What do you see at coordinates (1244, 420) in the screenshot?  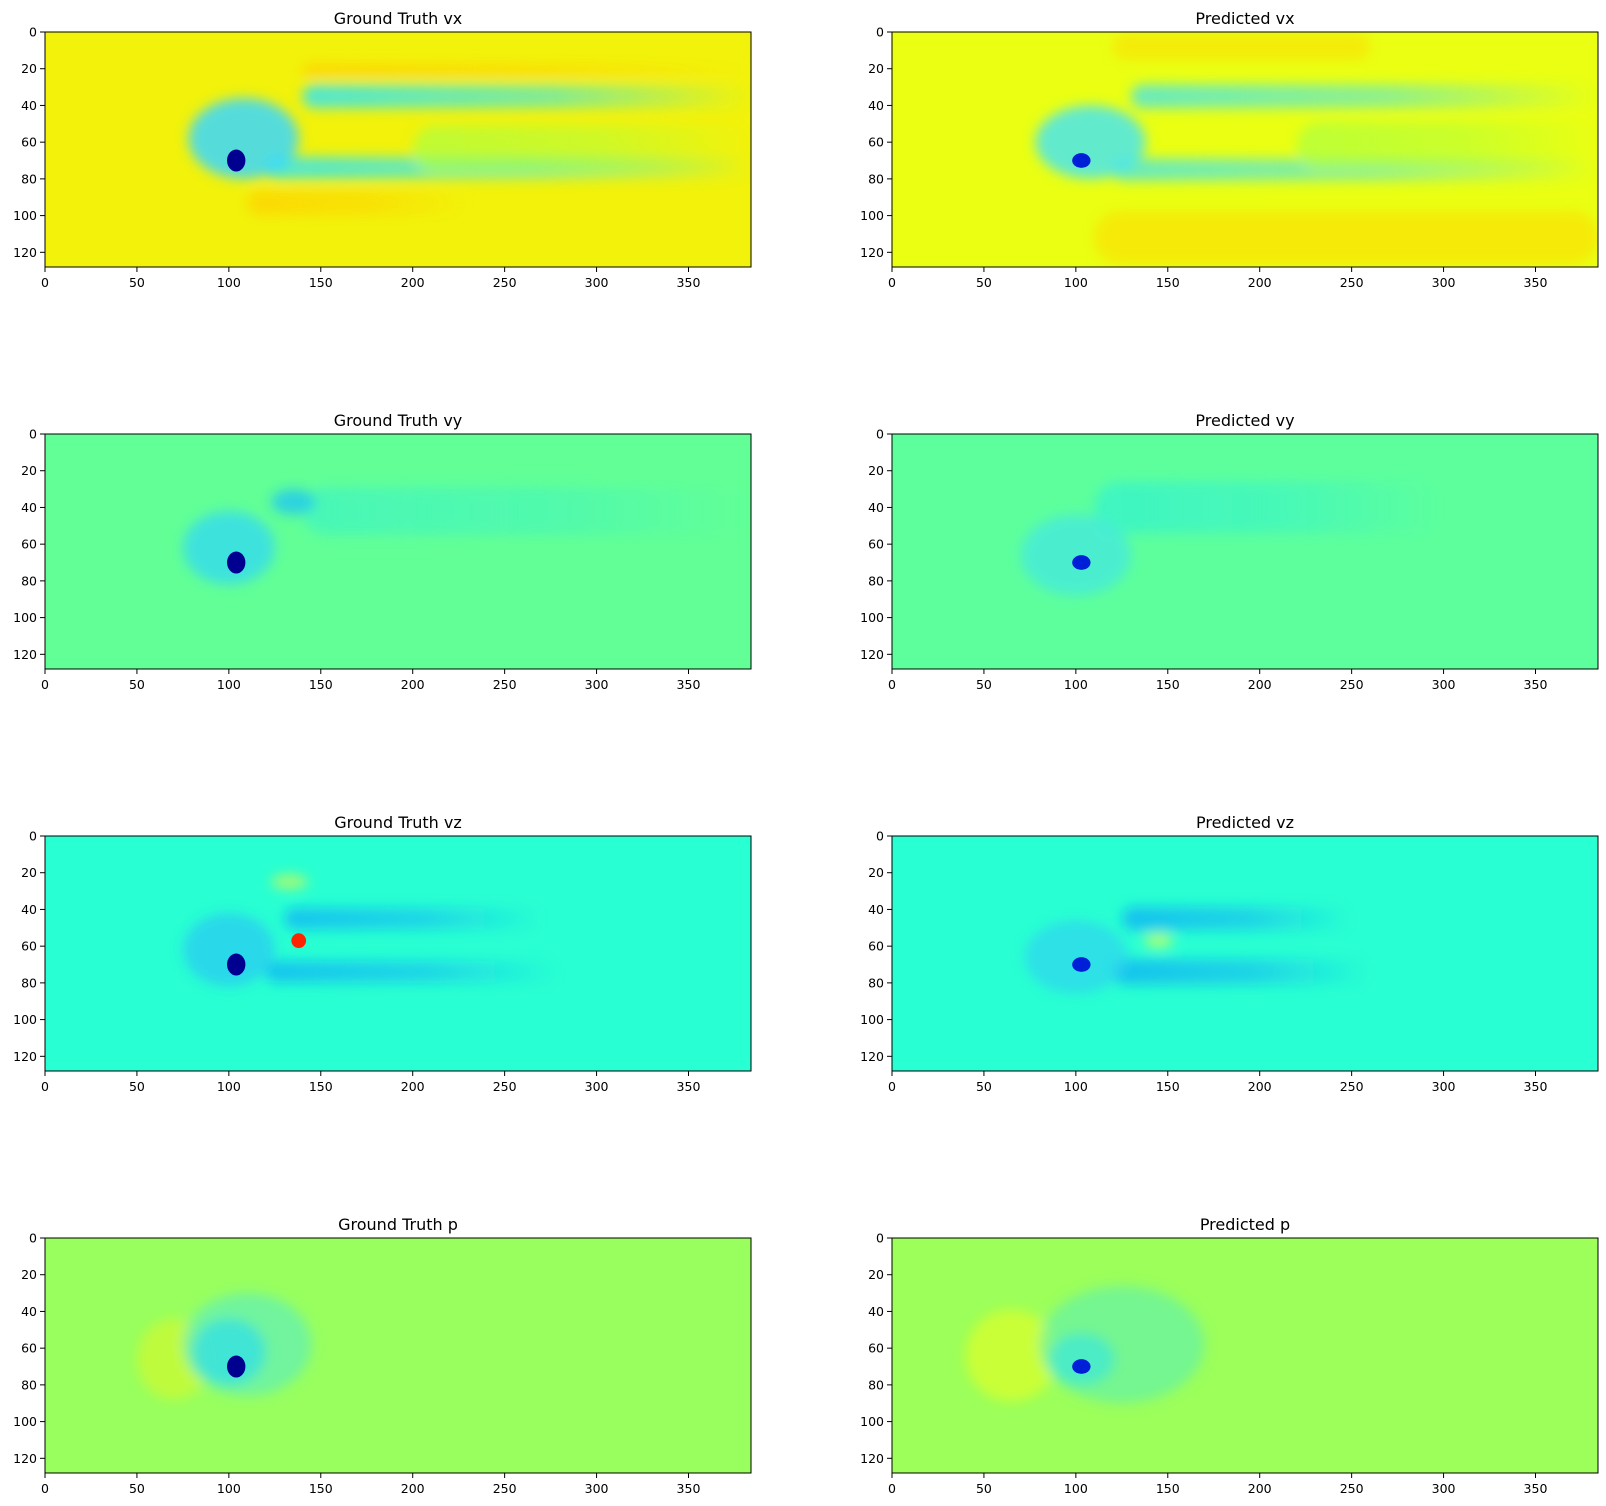 I see `chart-title: Predicted vy` at bounding box center [1244, 420].